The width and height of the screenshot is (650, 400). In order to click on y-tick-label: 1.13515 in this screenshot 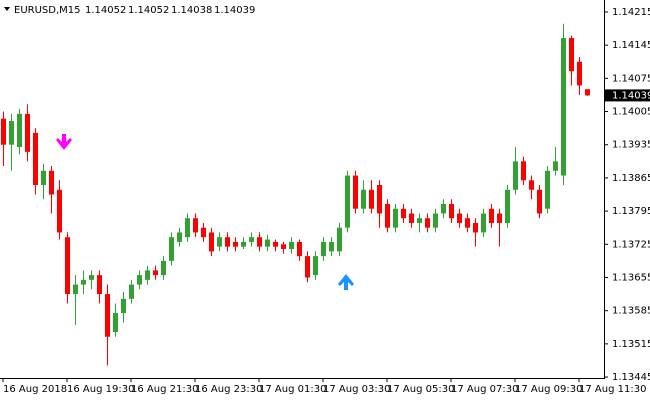, I will do `click(631, 344)`.